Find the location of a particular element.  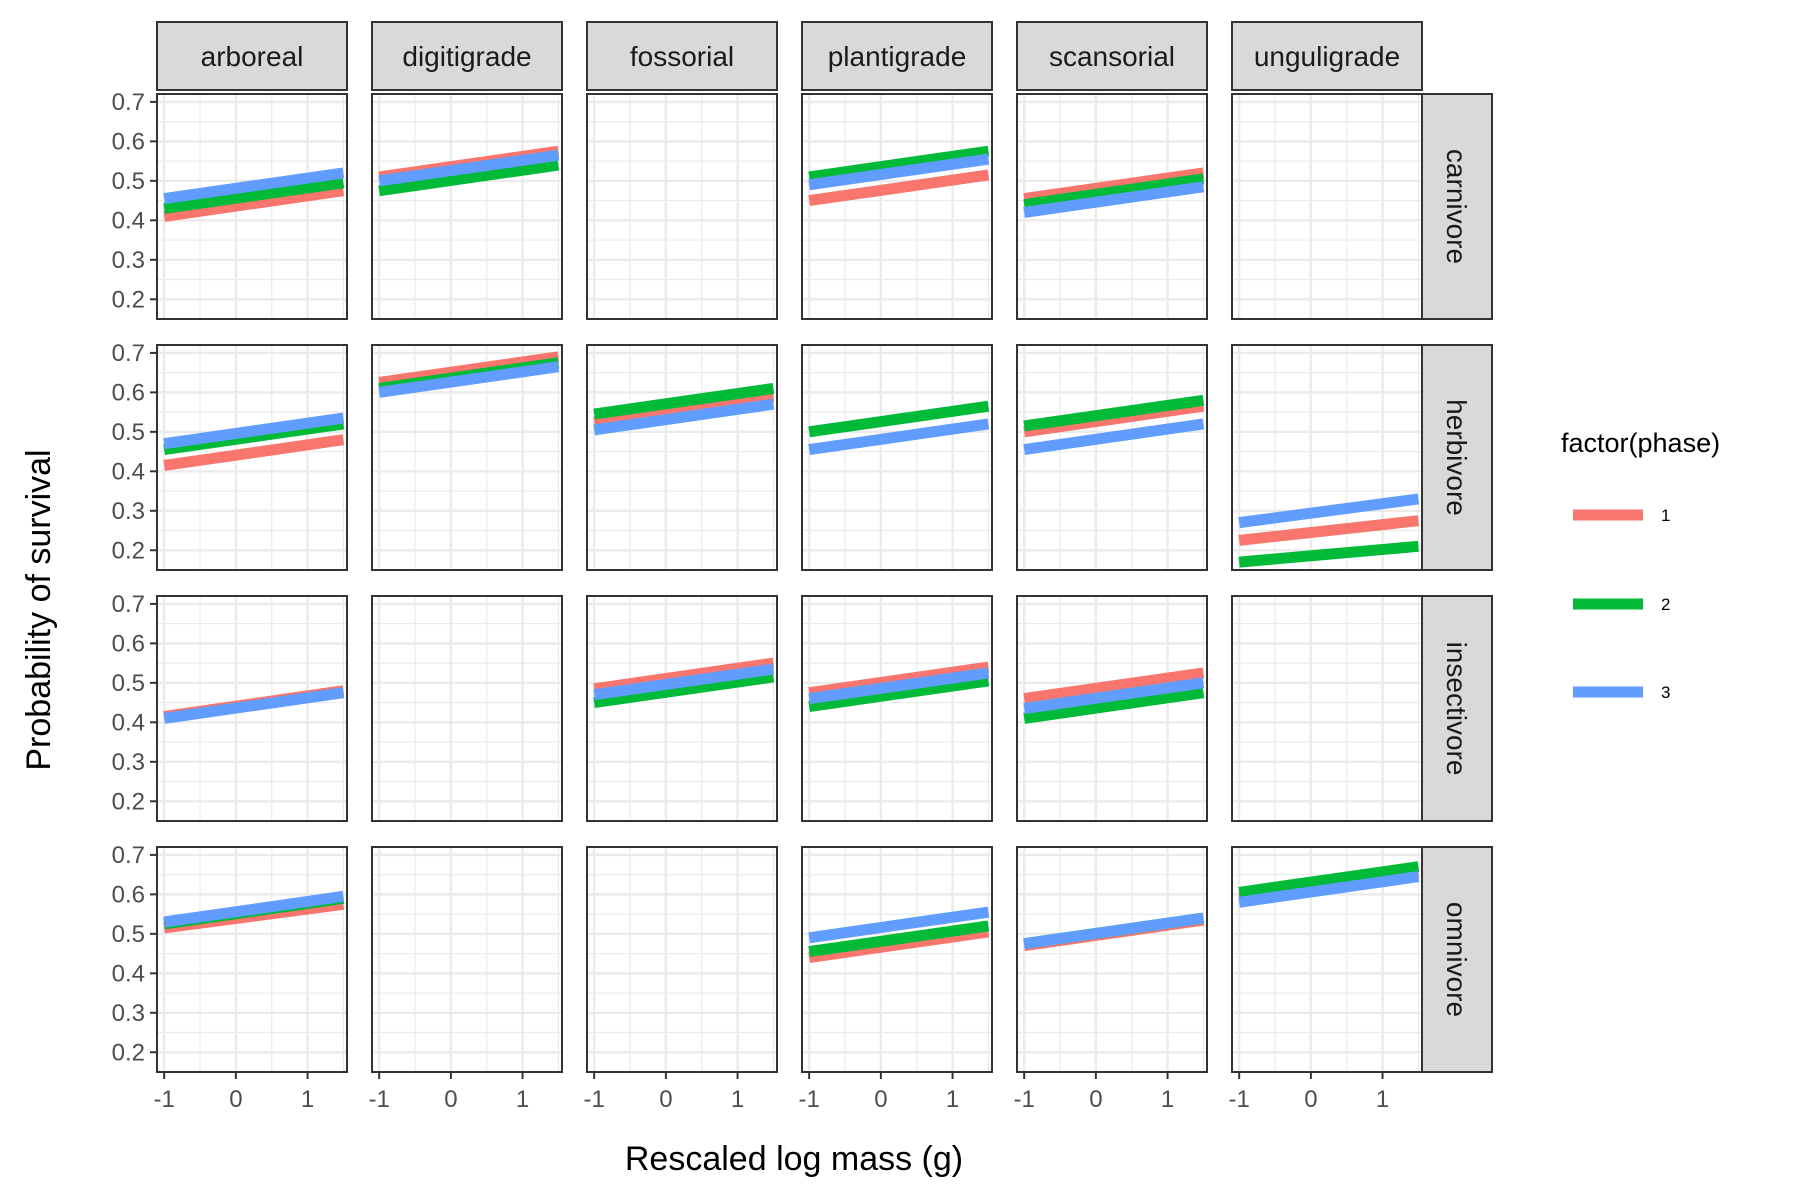

panel-herbivore-digitigrade is located at coordinates (467, 457).